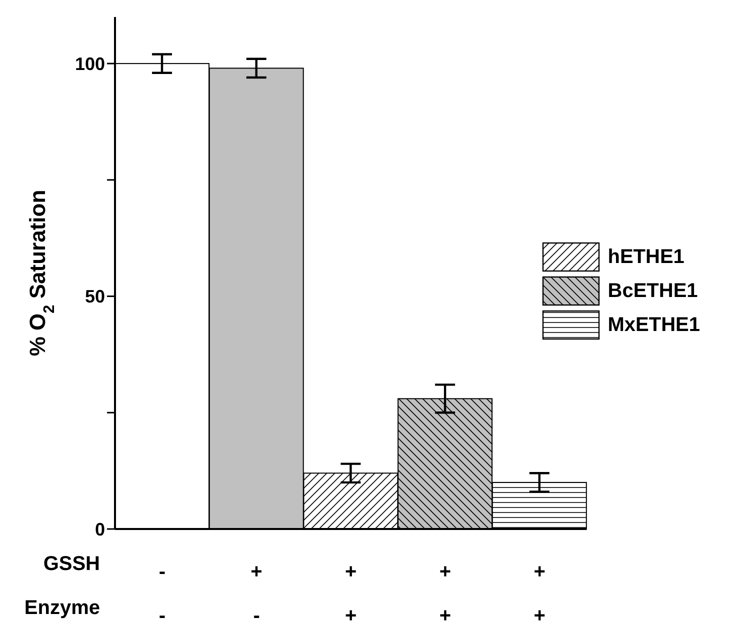 This screenshot has height=626, width=745. Describe the element at coordinates (646, 257) in the screenshot. I see `legend-label: hETHE1` at that location.